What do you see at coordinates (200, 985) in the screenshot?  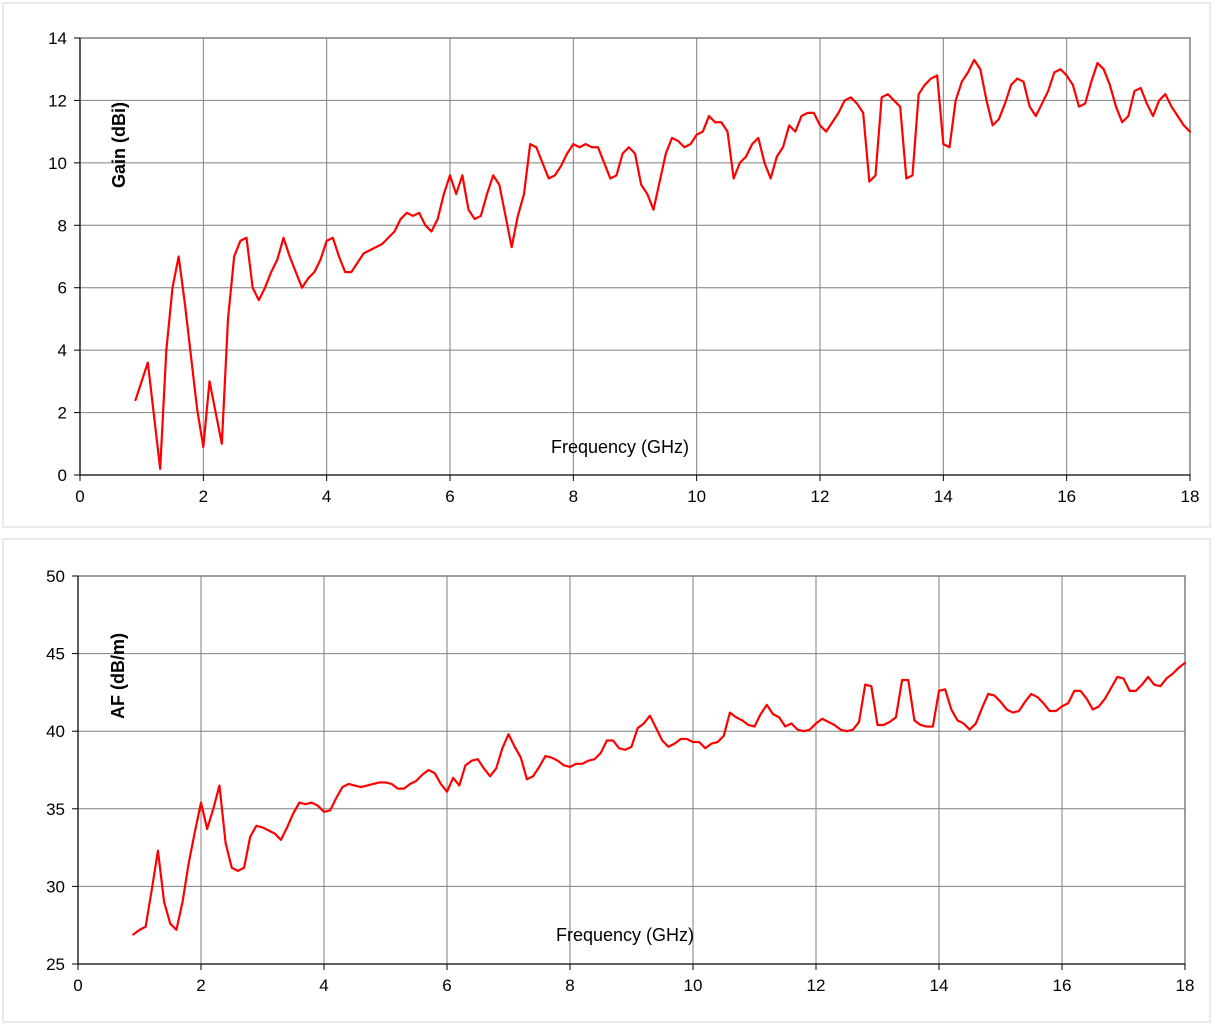 I see `chart1-x-tick-label: 2` at bounding box center [200, 985].